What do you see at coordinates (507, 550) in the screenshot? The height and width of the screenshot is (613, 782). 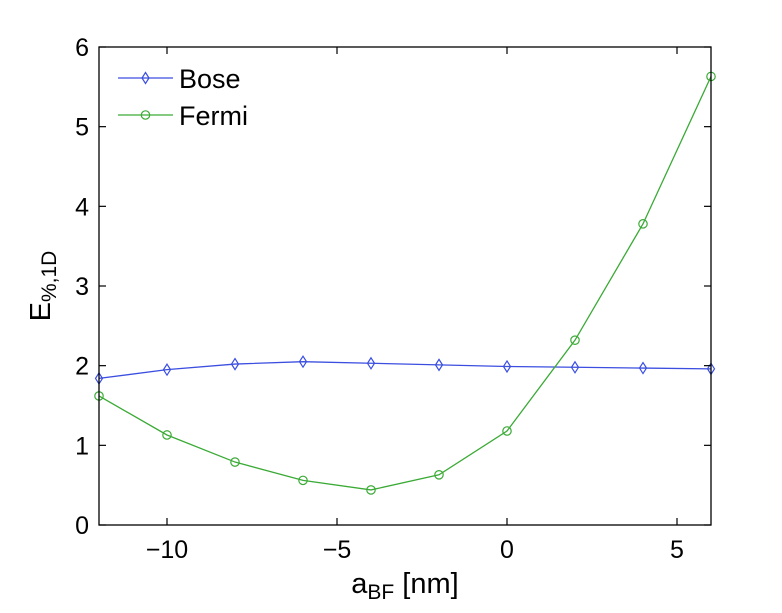 I see `x-tick-label: 0` at bounding box center [507, 550].